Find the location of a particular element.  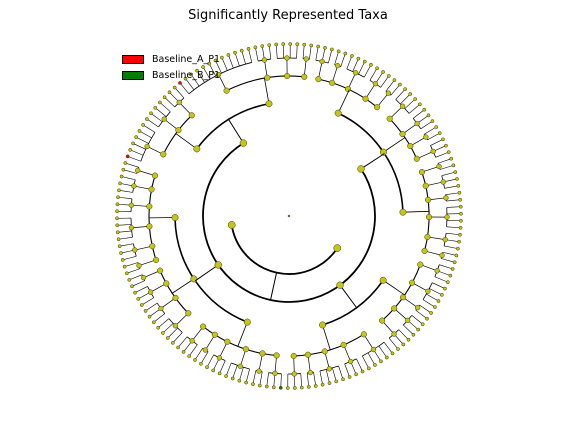

legend-label-b: Baseline_B_P1 is located at coordinates (186, 75).